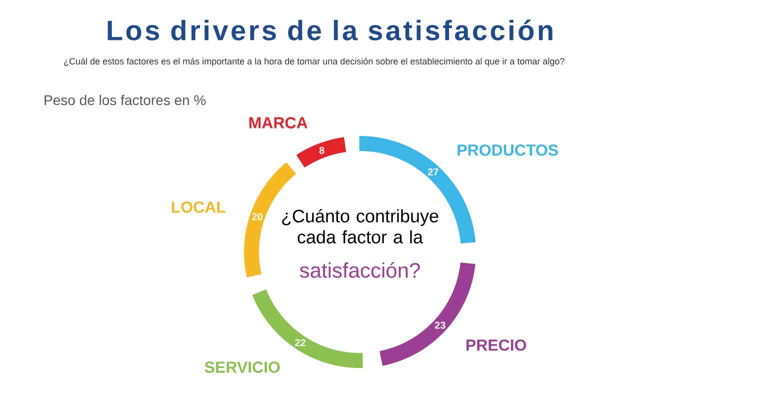 The height and width of the screenshot is (400, 770). What do you see at coordinates (440, 325) in the screenshot?
I see `data-label: 23` at bounding box center [440, 325].